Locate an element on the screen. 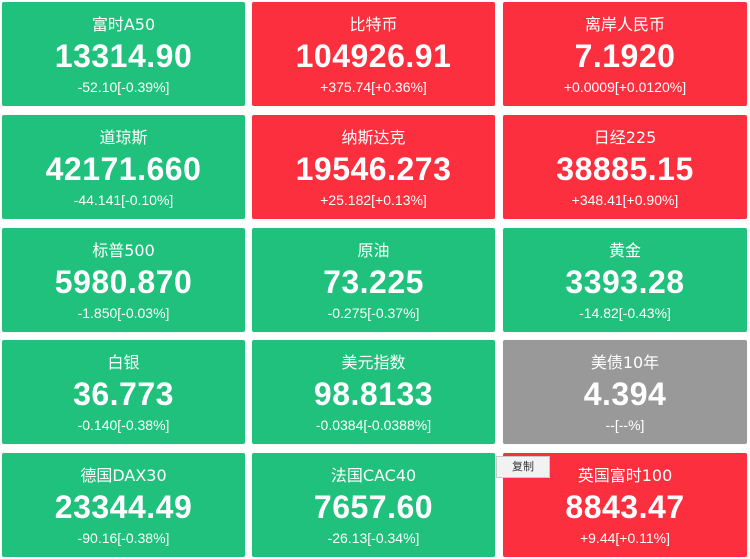 The height and width of the screenshot is (559, 750). quote-price: 42171.660 is located at coordinates (123, 169).